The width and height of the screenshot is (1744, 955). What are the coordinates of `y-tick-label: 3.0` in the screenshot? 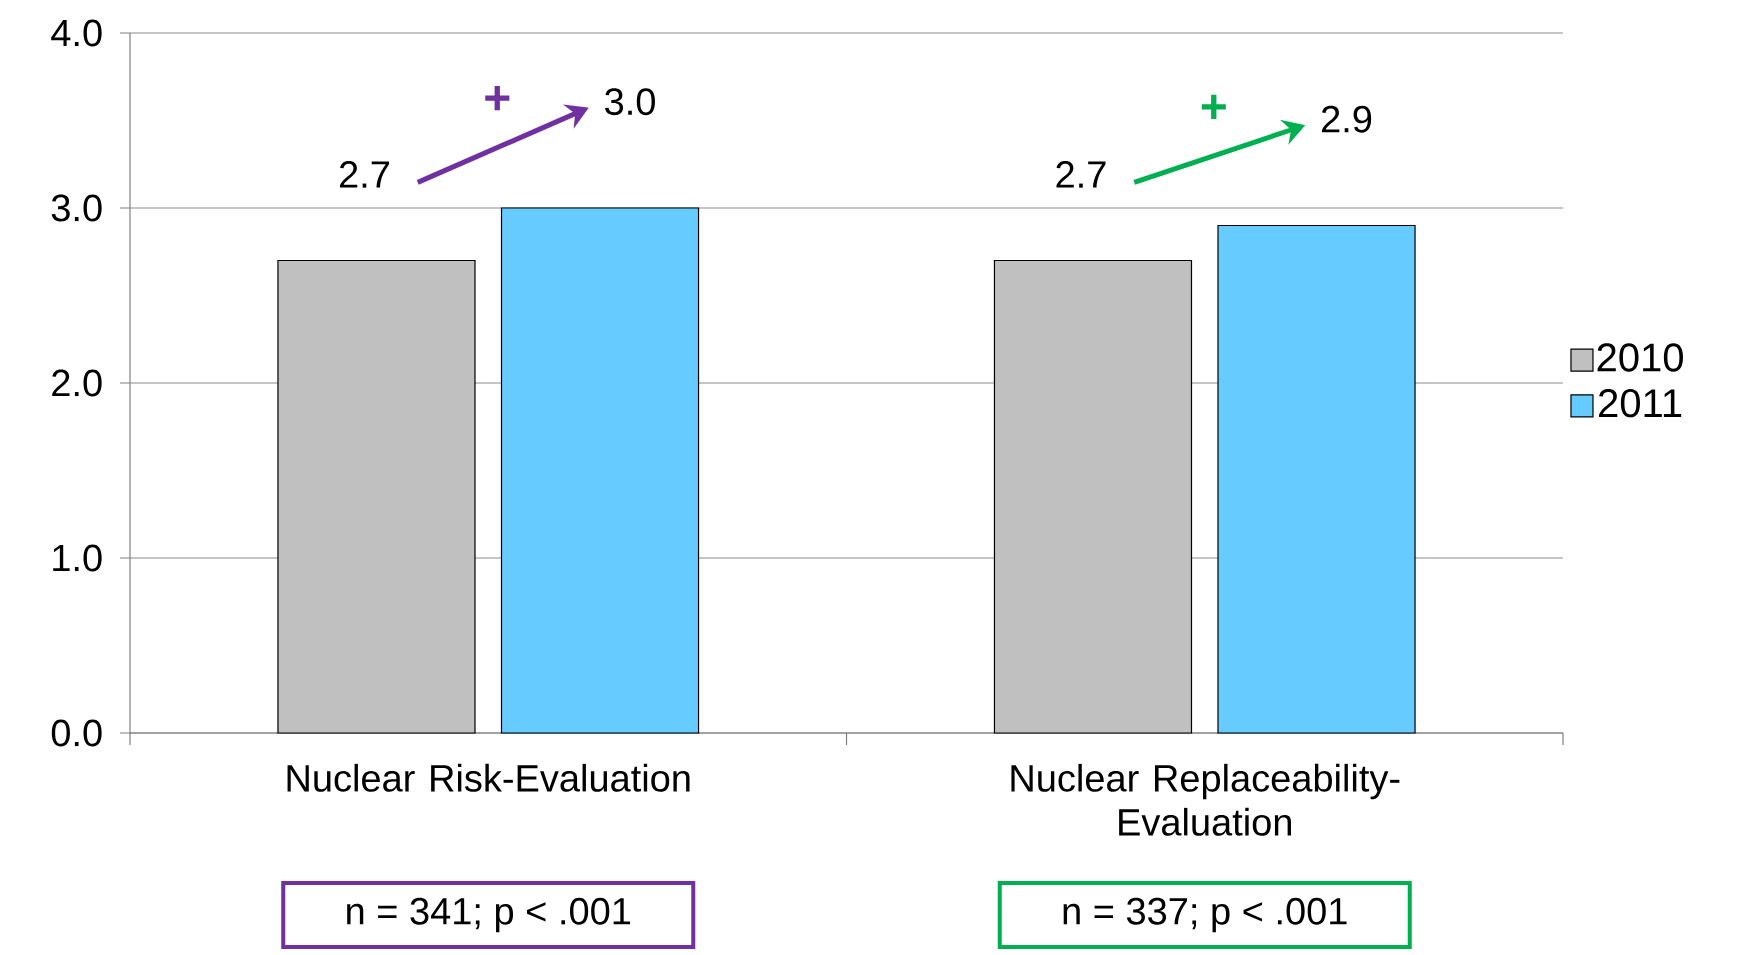 It's located at (76, 208).